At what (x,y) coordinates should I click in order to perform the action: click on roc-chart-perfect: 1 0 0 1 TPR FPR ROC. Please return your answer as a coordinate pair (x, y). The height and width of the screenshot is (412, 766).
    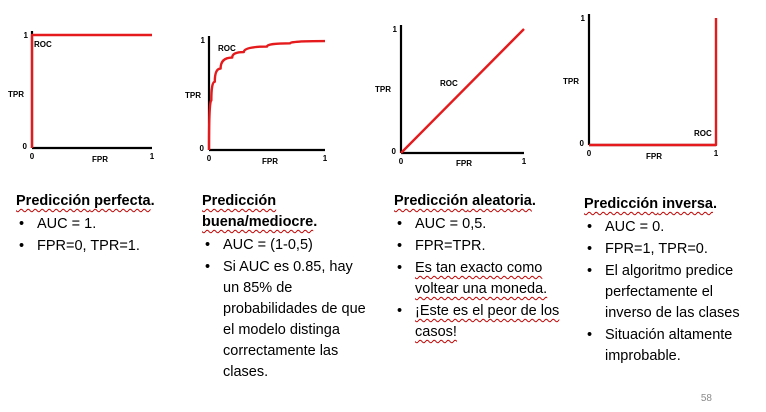
    Looking at the image, I should click on (85, 85).